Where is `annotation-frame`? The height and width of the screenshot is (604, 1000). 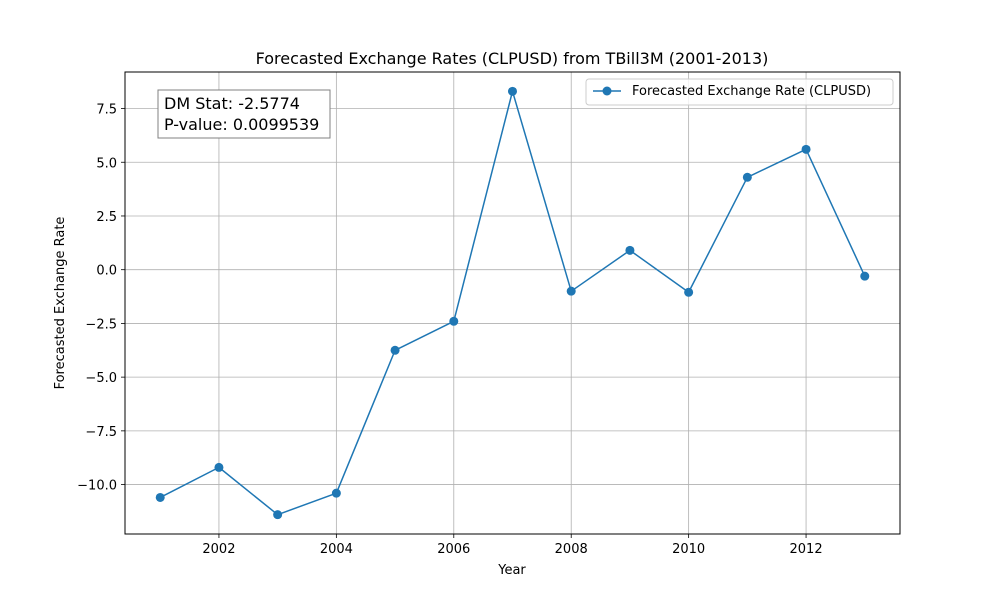
annotation-frame is located at coordinates (244, 114).